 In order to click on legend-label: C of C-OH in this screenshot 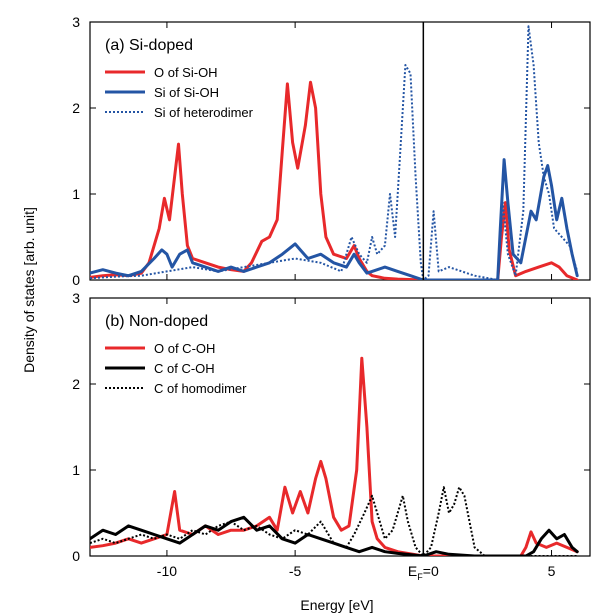, I will do `click(184, 368)`.